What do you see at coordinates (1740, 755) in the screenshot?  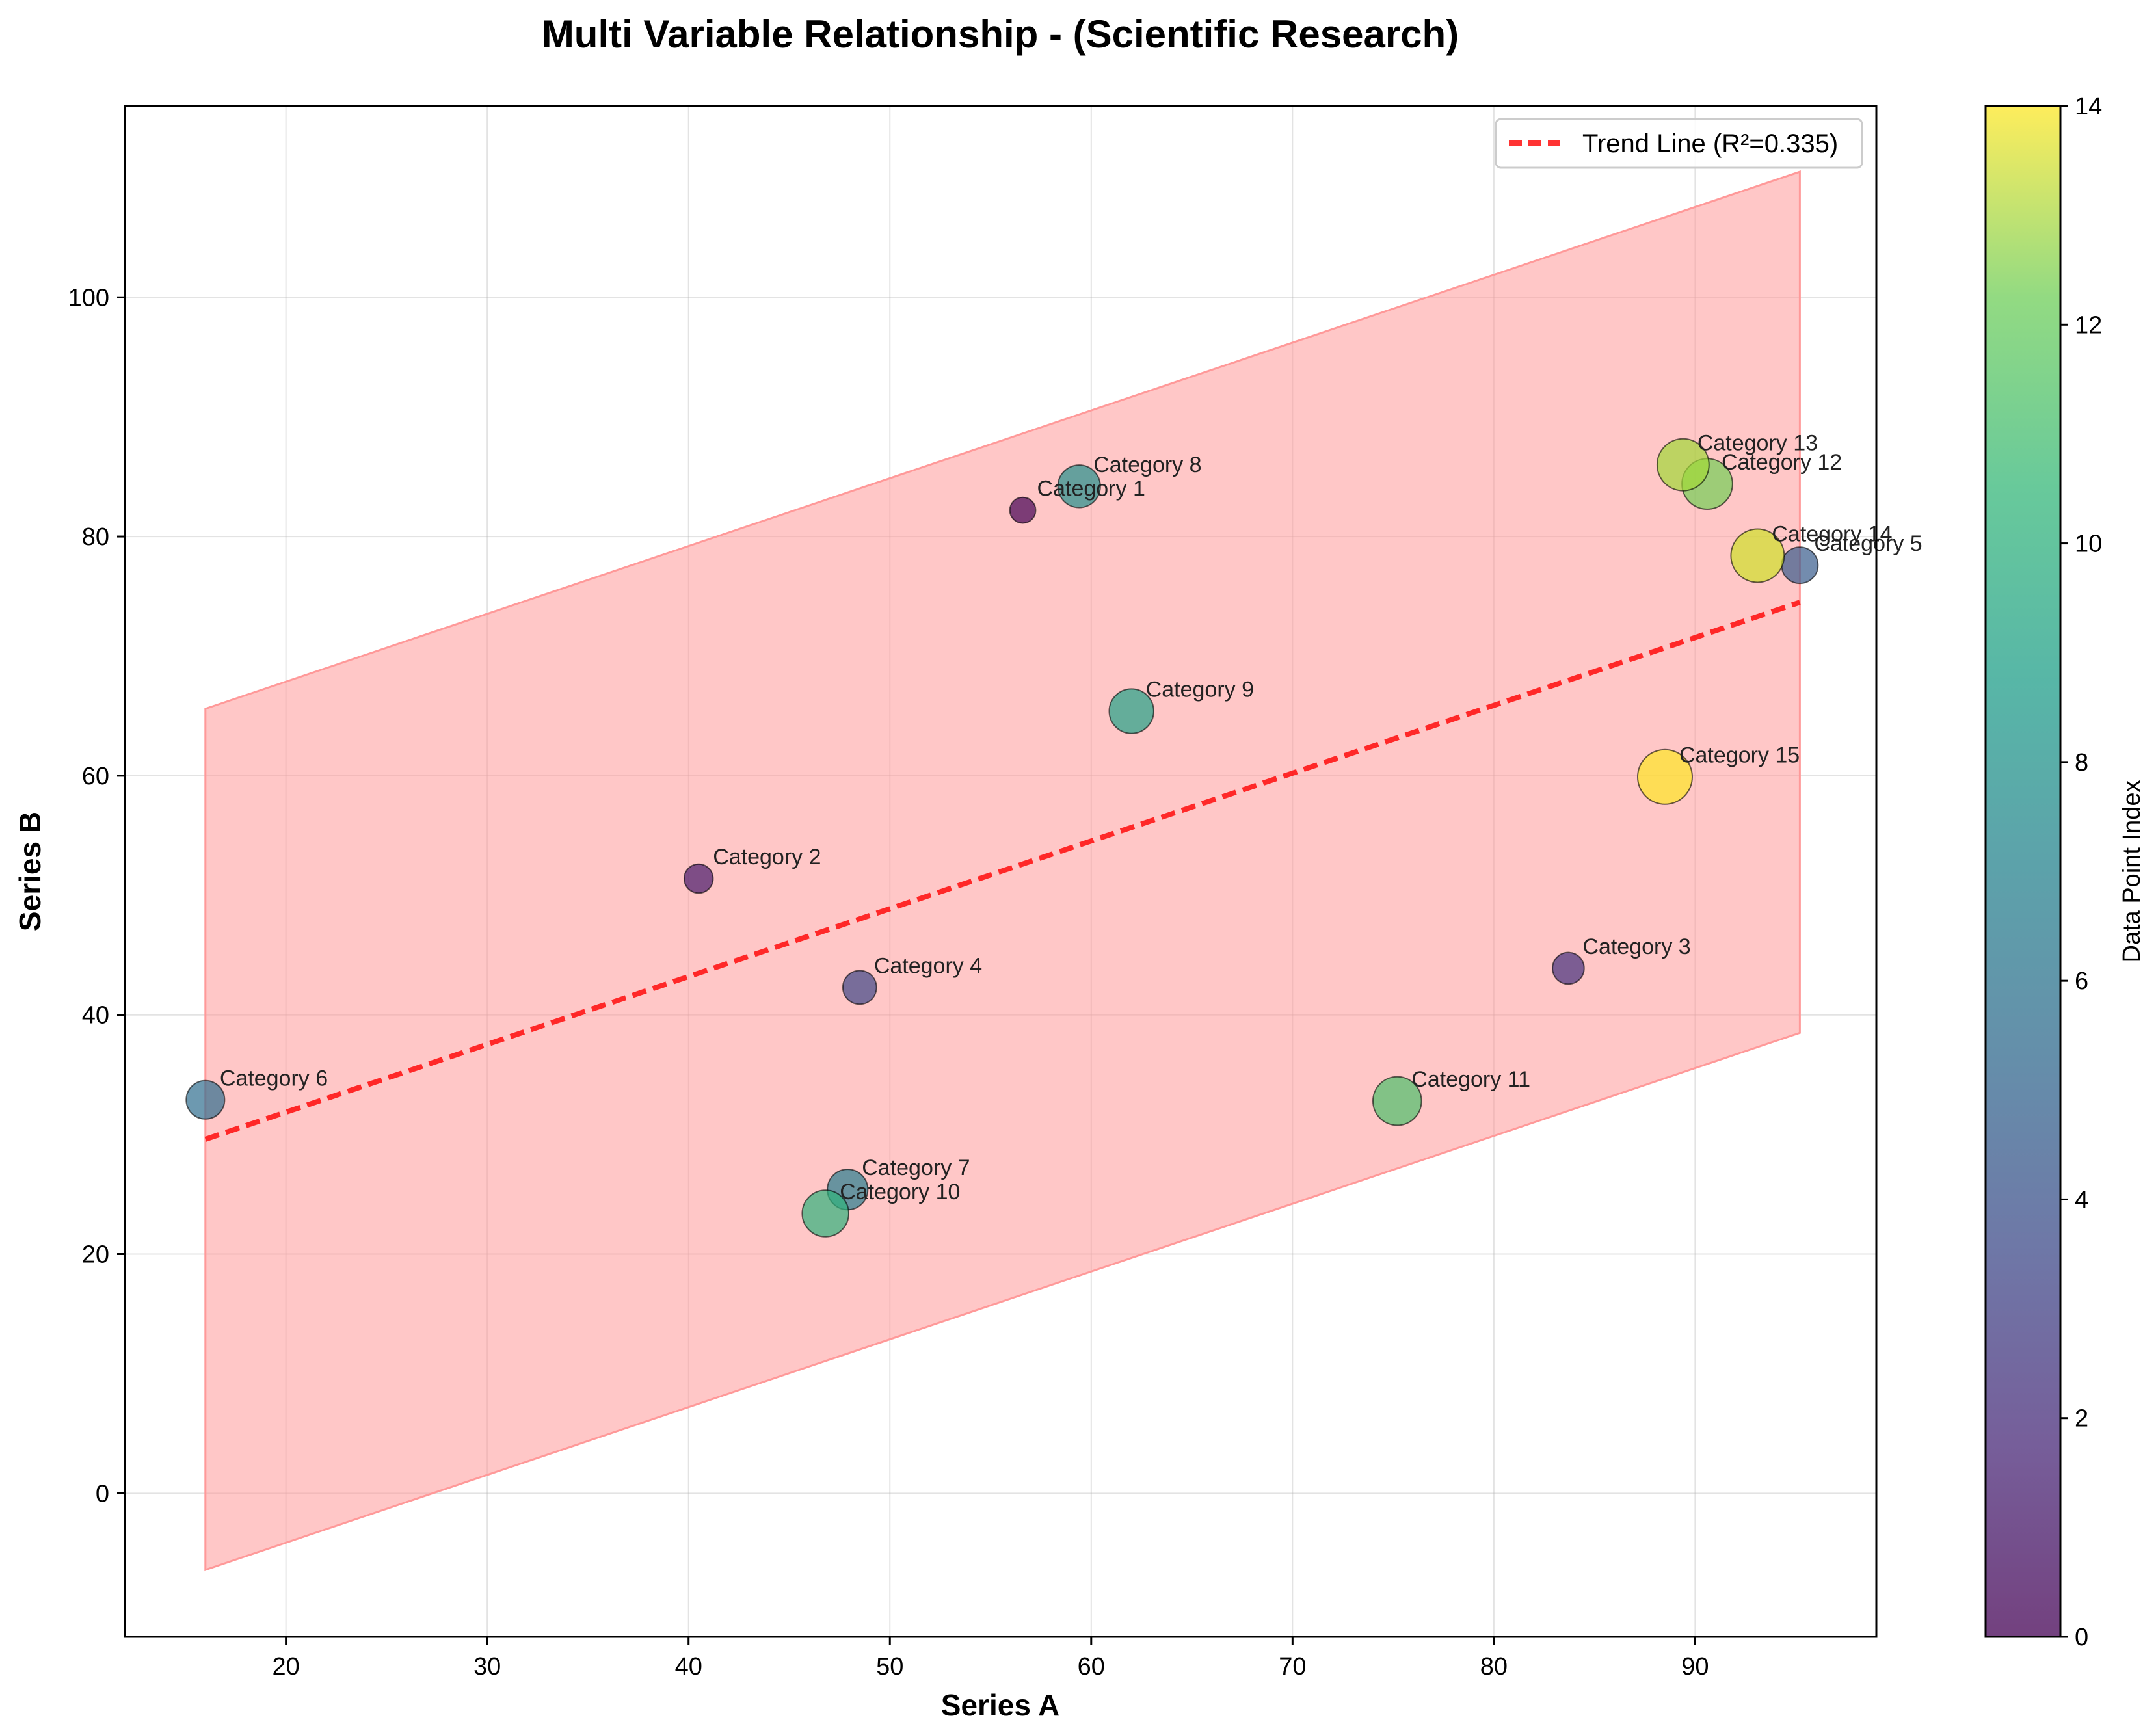 I see `point-label: Category 15` at bounding box center [1740, 755].